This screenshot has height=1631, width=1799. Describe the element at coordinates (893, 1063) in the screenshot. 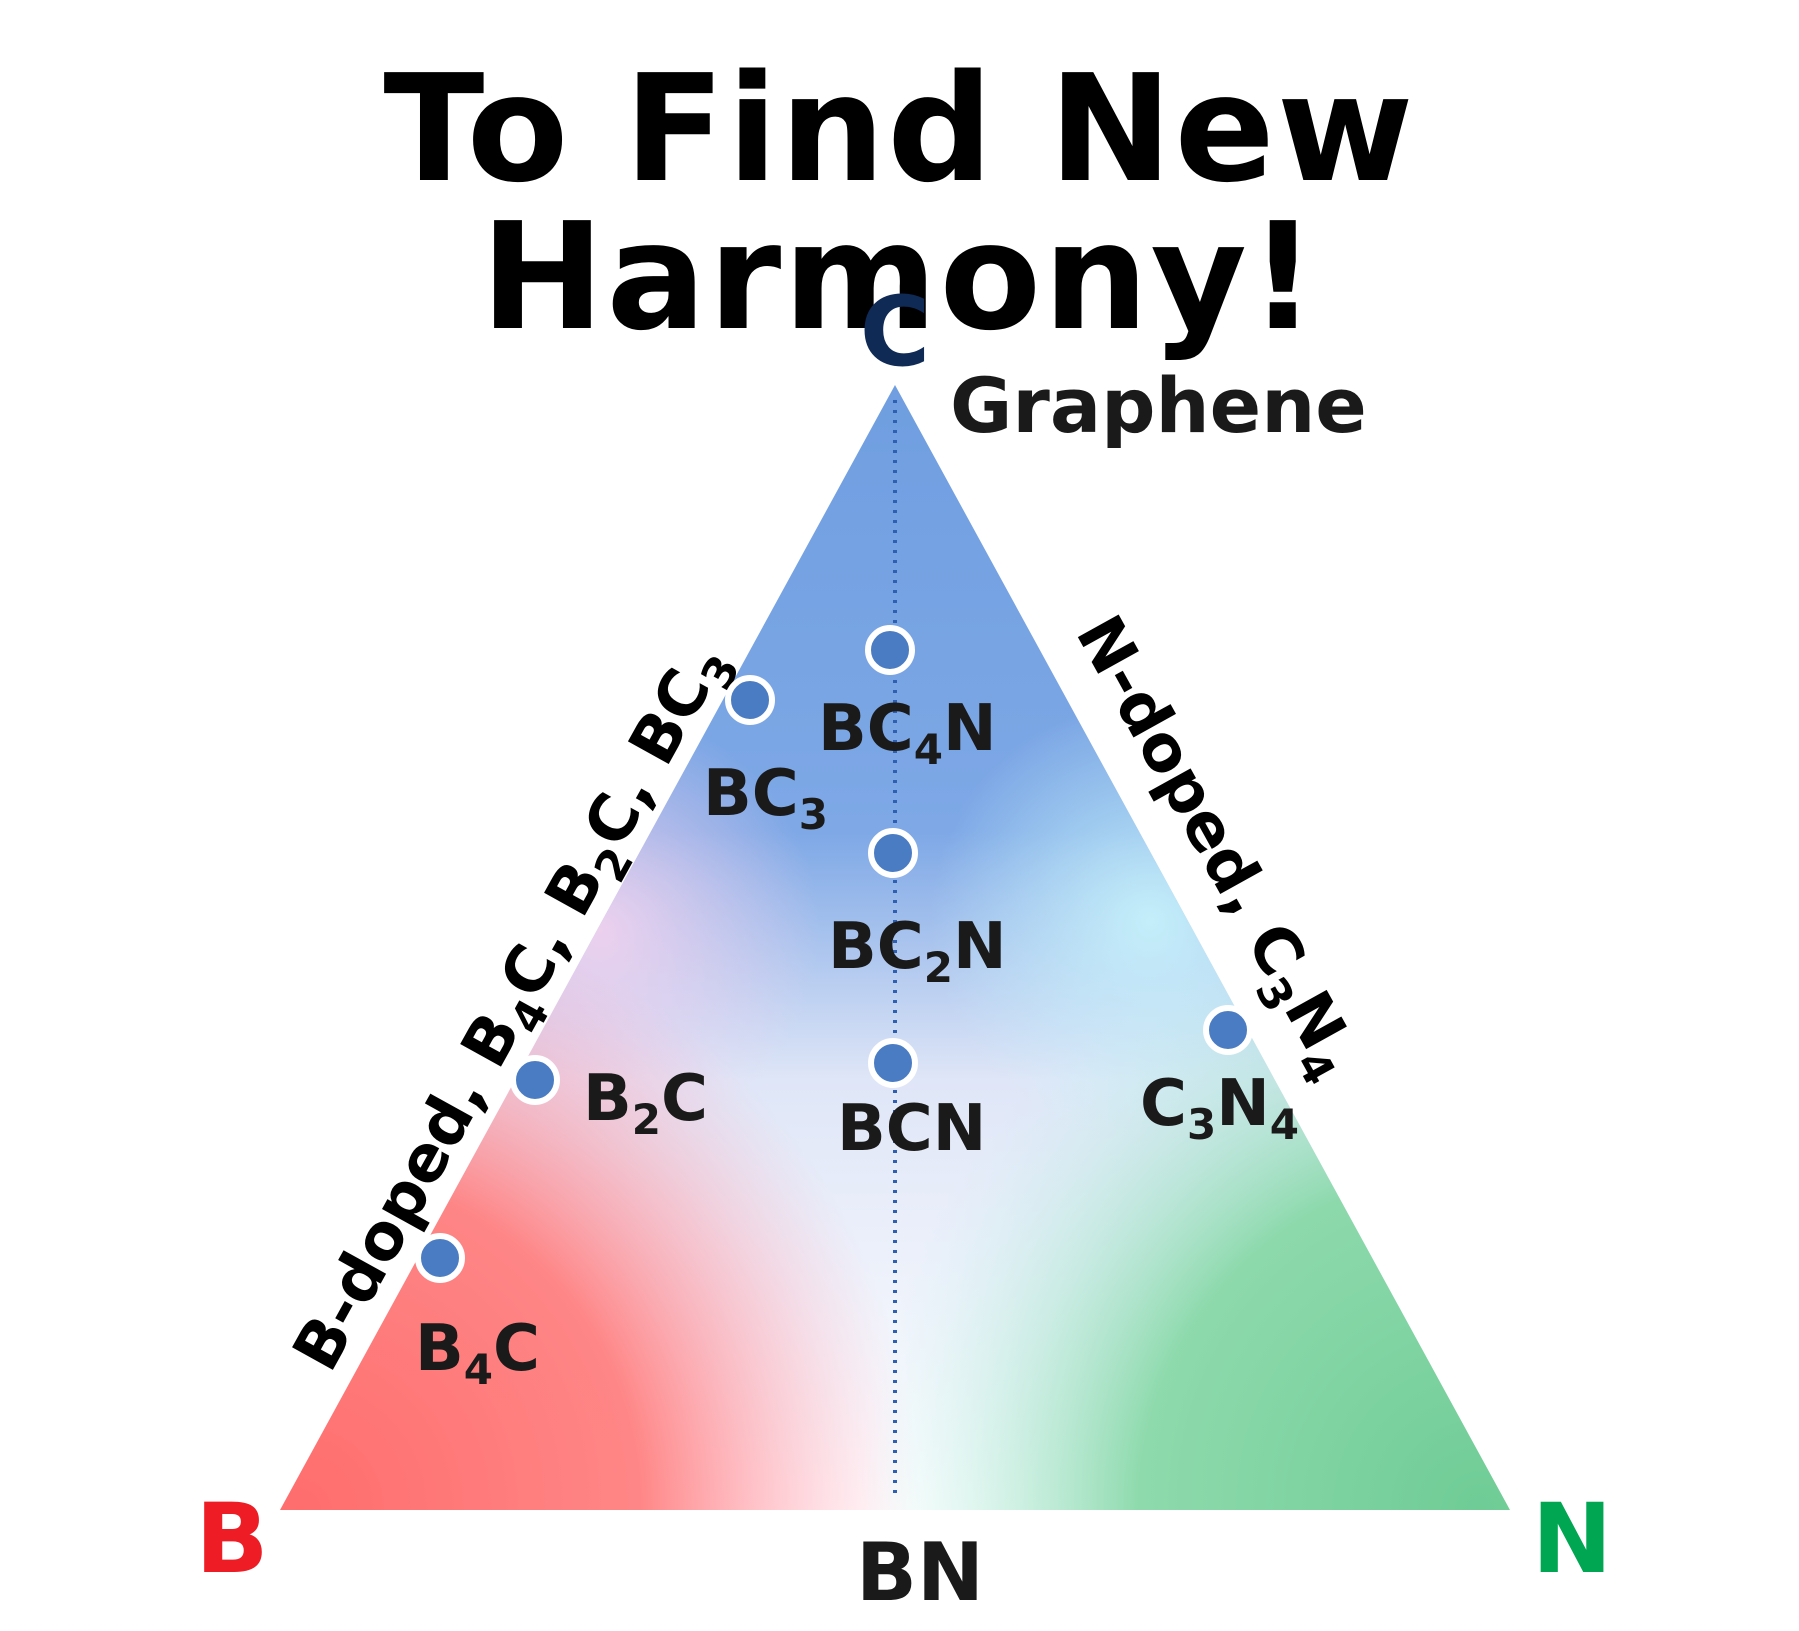

I see `point-bcn` at that location.